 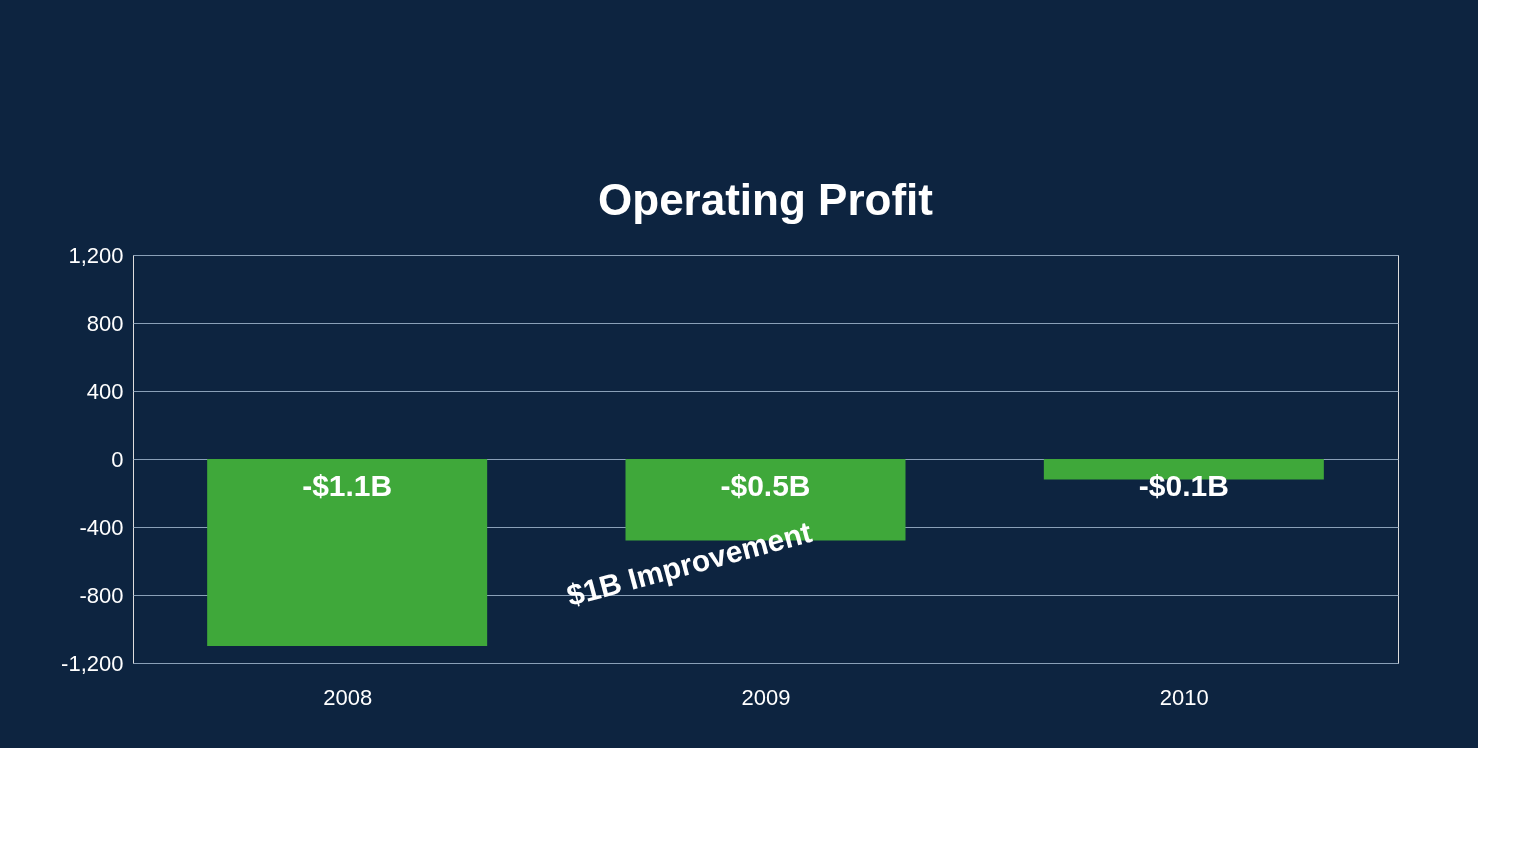 I want to click on y-tick-label: 800, so click(x=105, y=323).